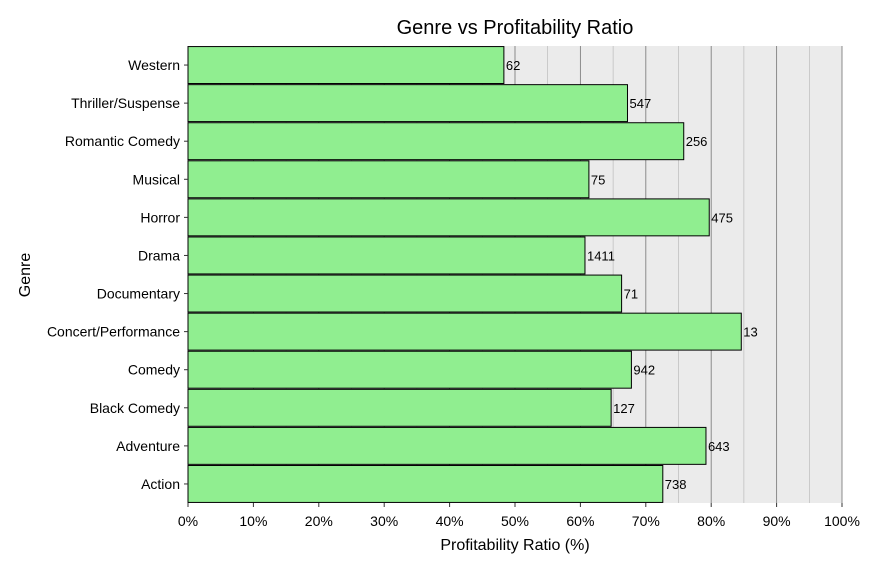  I want to click on x-tick-label: 40%, so click(450, 521).